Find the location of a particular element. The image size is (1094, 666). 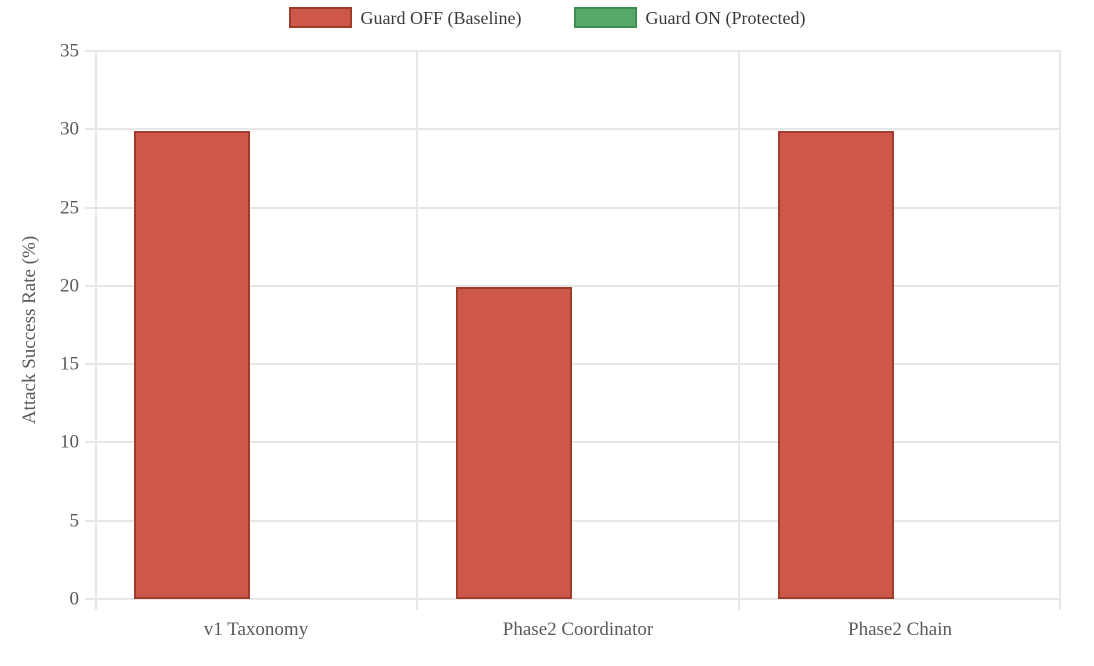

legend-item-guard-off: Guard OFF (Baseline) is located at coordinates (405, 17).